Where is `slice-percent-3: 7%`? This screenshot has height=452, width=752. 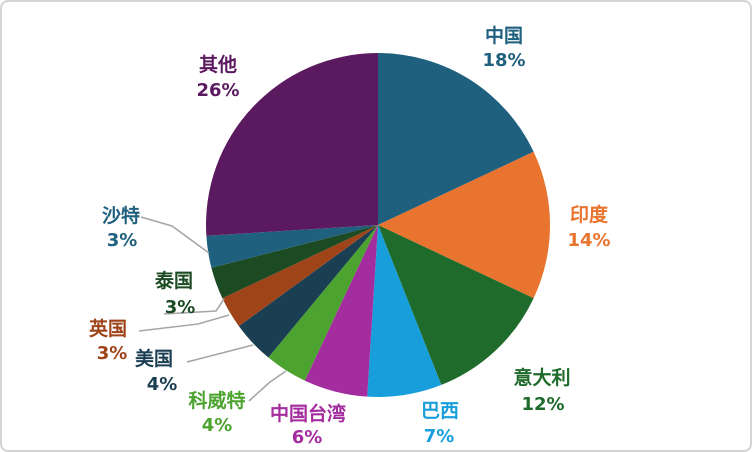
slice-percent-3: 7% is located at coordinates (439, 436).